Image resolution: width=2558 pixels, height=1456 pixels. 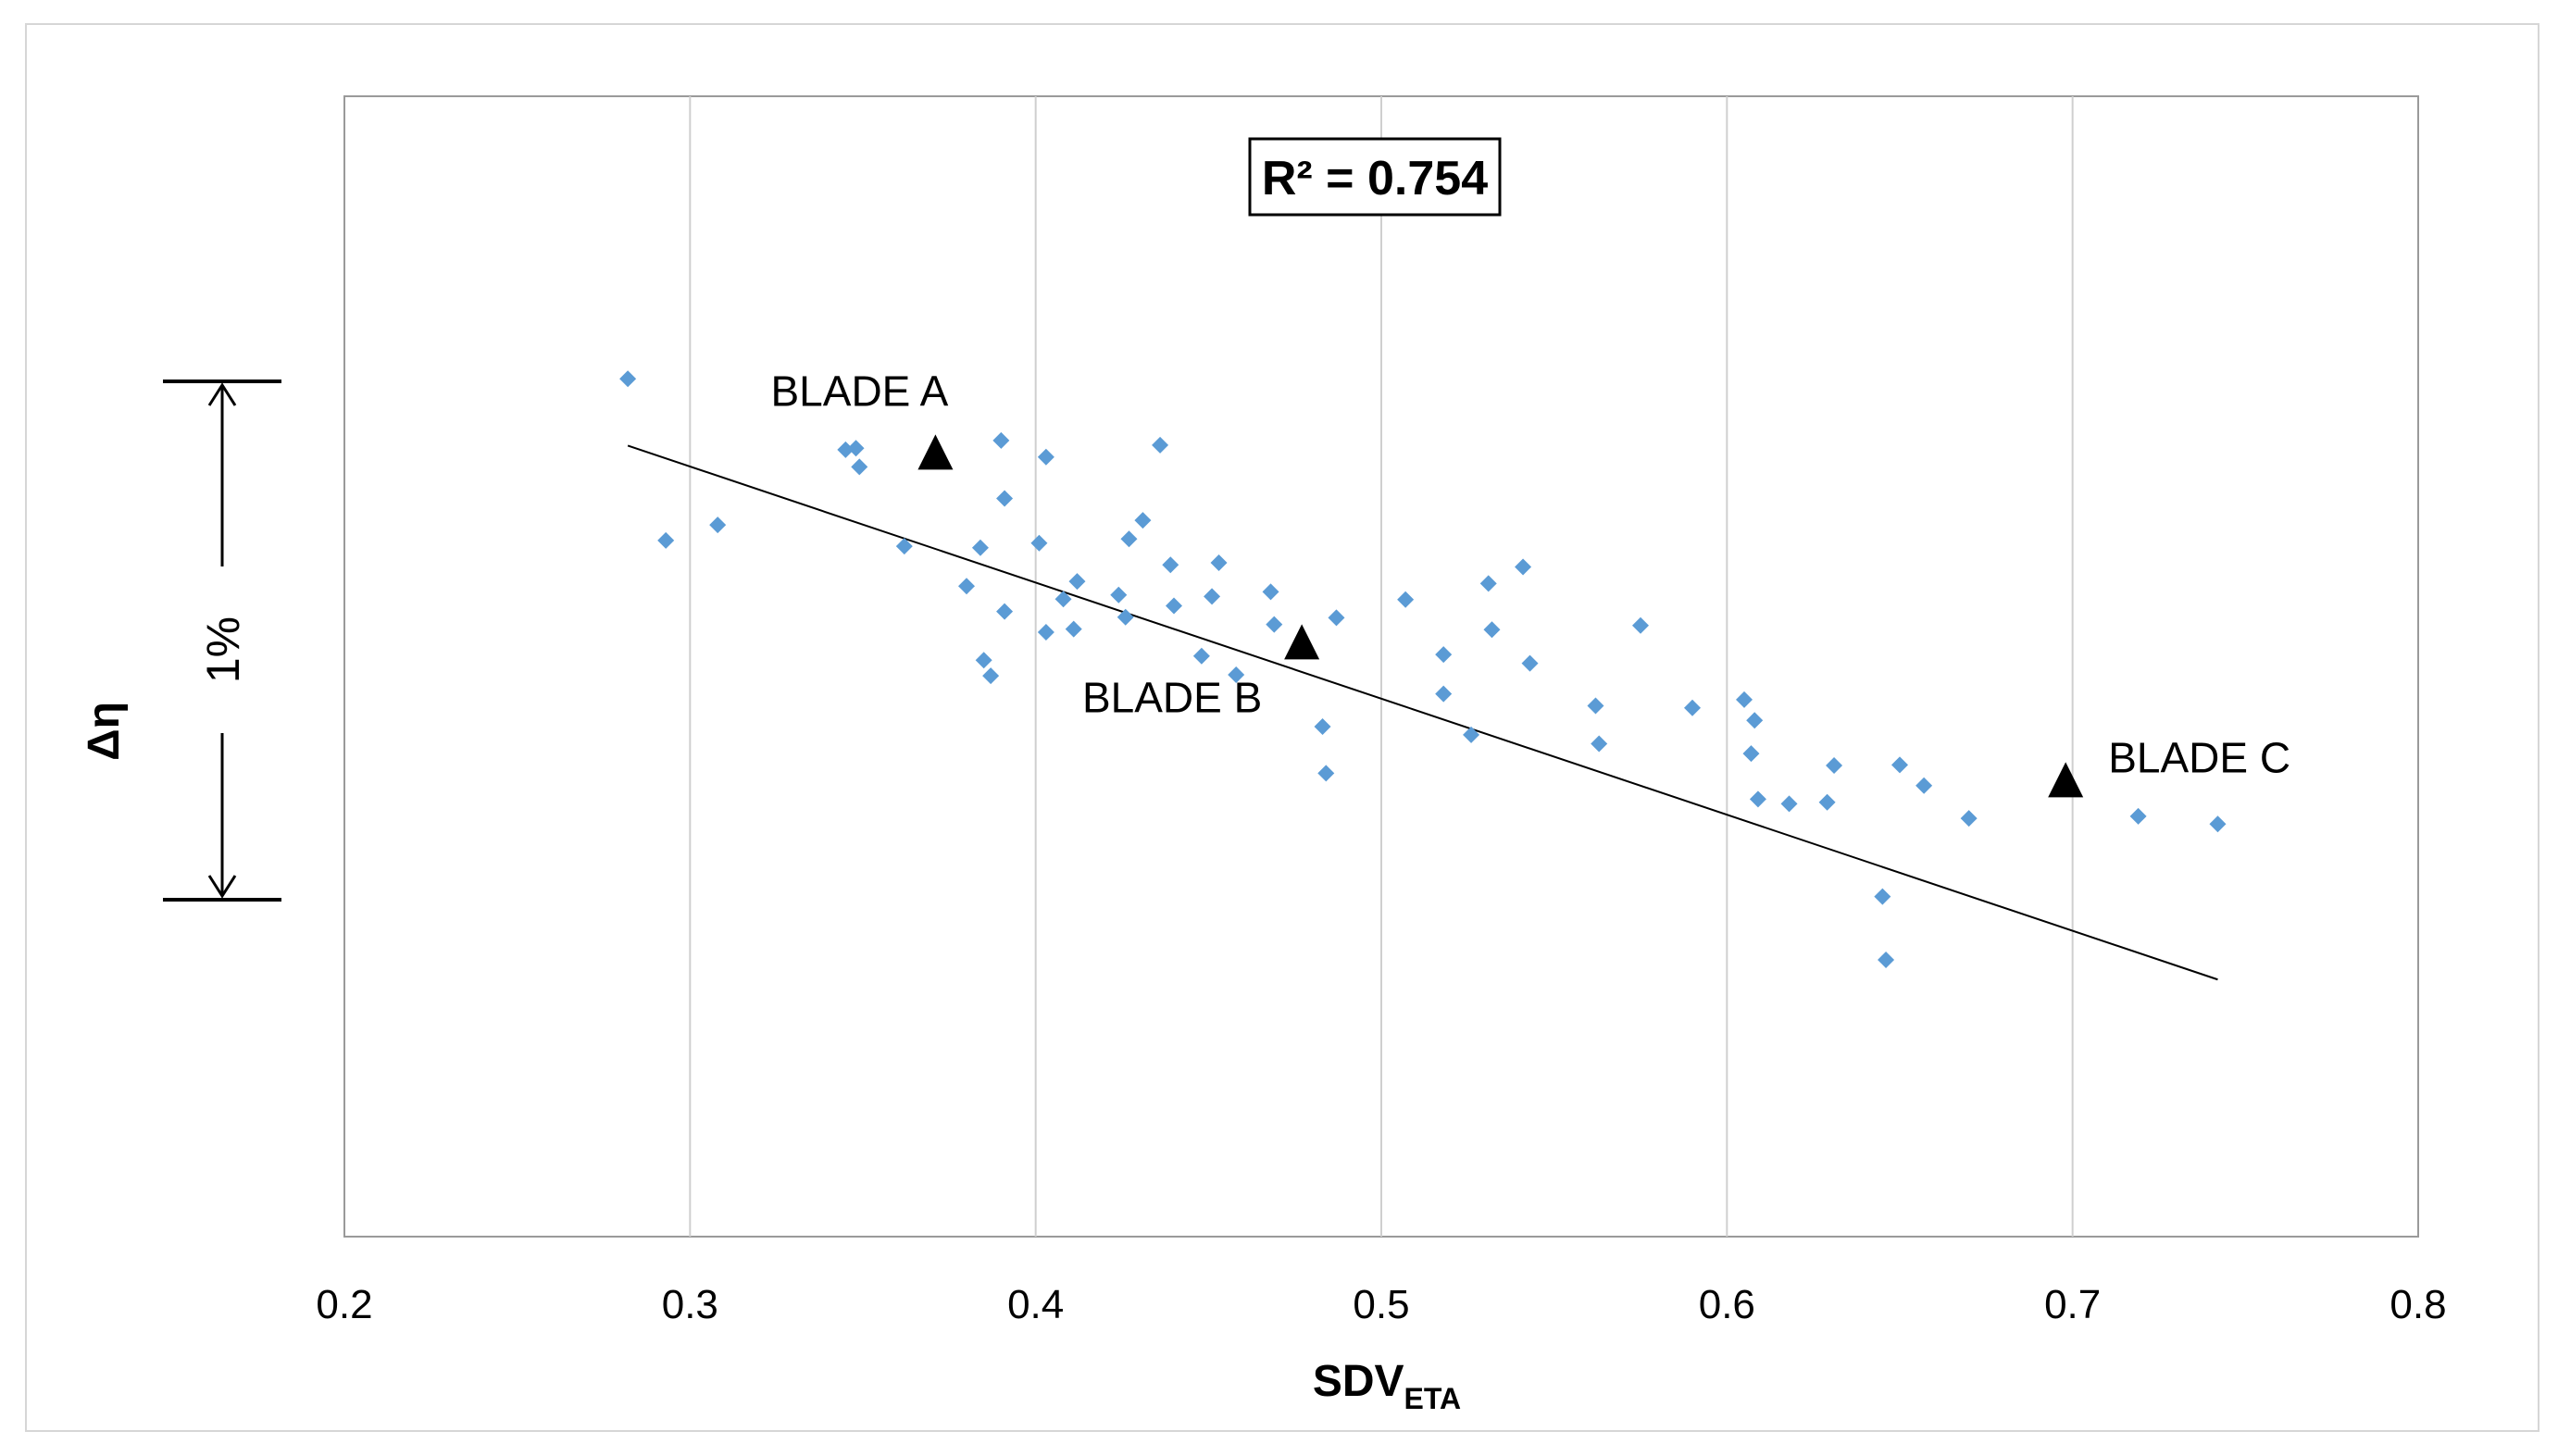 I want to click on x-tick-label: 0.3, so click(x=690, y=1304).